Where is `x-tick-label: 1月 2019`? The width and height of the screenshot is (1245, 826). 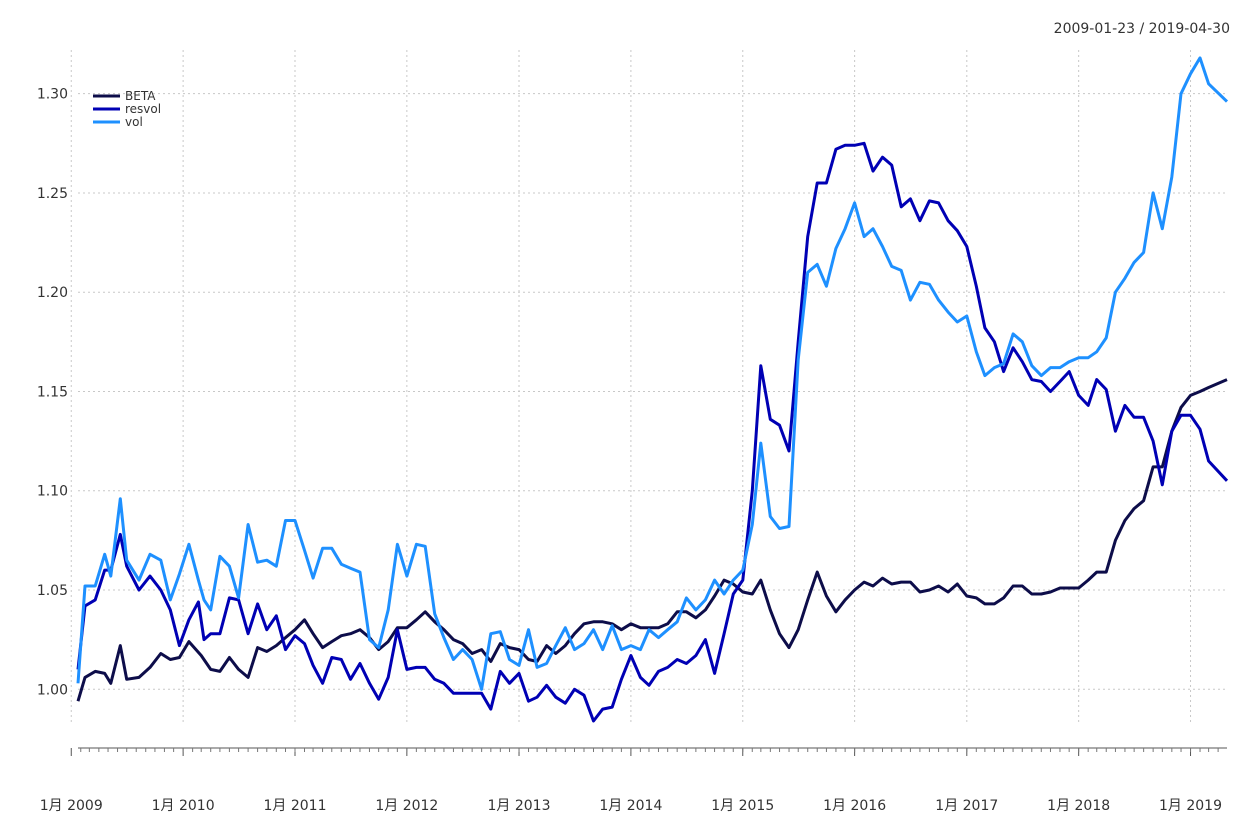
x-tick-label: 1月 2019 is located at coordinates (1190, 806).